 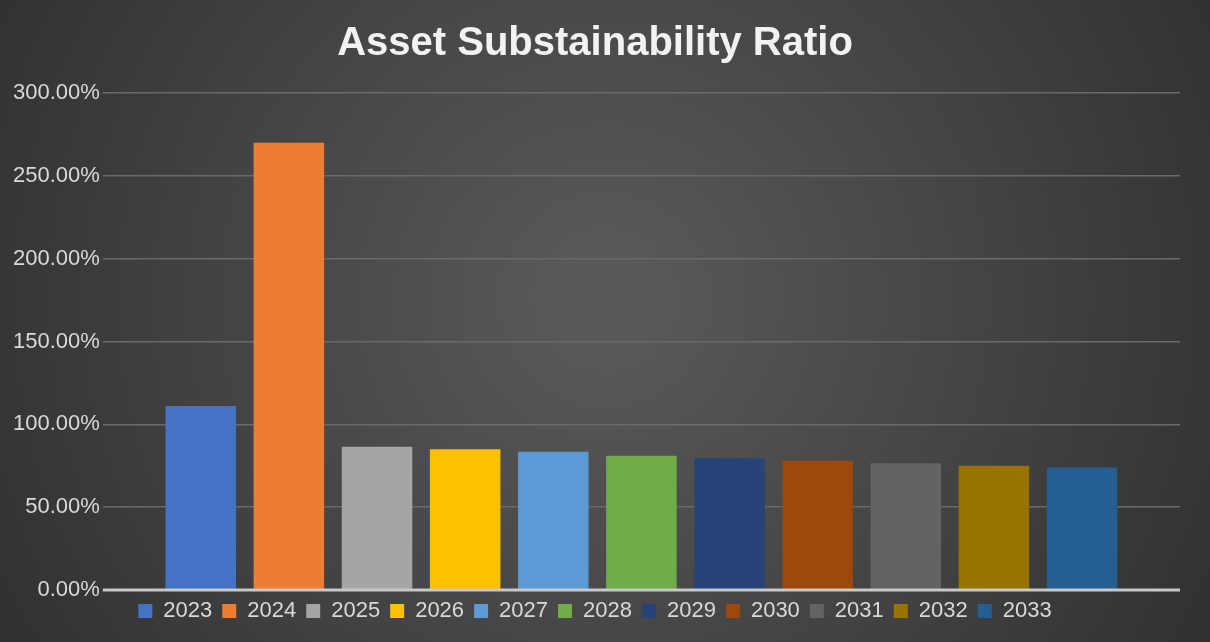 I want to click on legend-label: 2026, so click(x=440, y=610).